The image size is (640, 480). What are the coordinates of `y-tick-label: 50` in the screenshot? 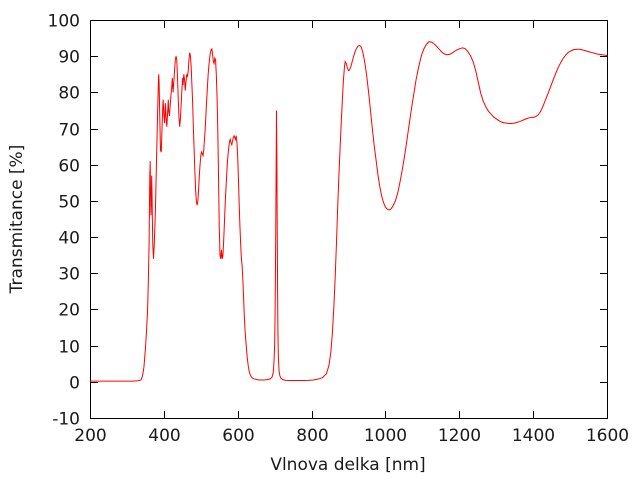 It's located at (69, 203).